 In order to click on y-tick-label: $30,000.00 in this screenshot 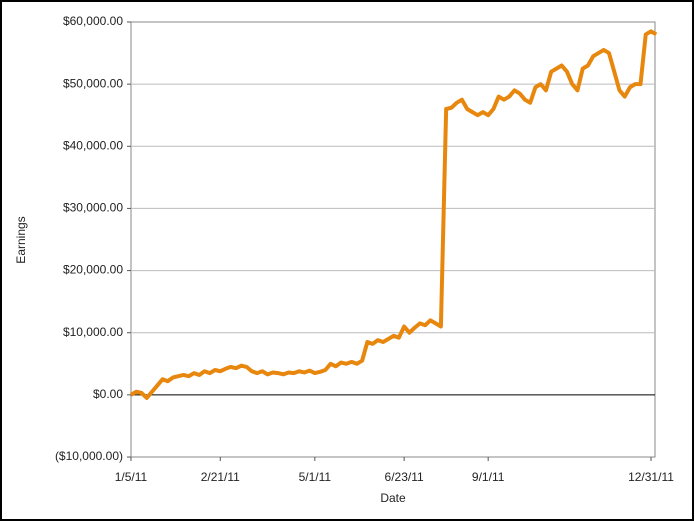, I will do `click(93, 208)`.